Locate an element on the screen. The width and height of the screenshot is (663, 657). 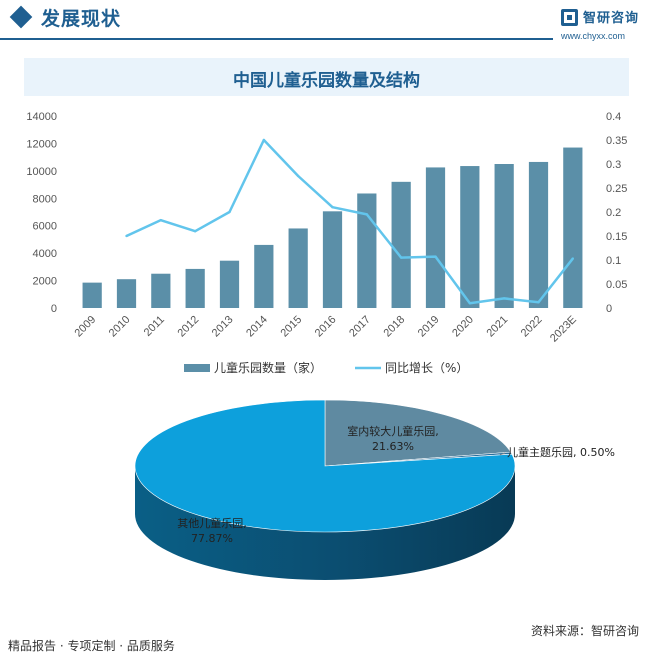
y-left-tick: 8000 is located at coordinates (45, 199).